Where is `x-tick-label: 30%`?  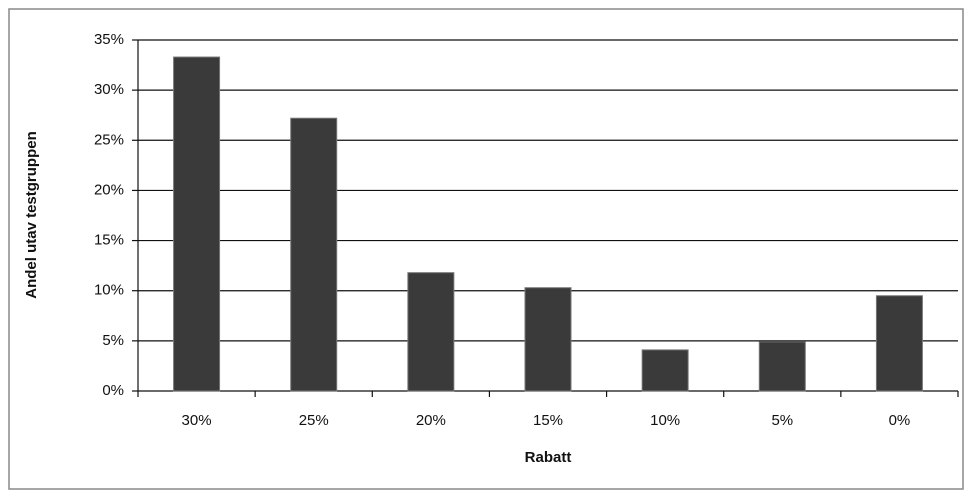
x-tick-label: 30% is located at coordinates (197, 420).